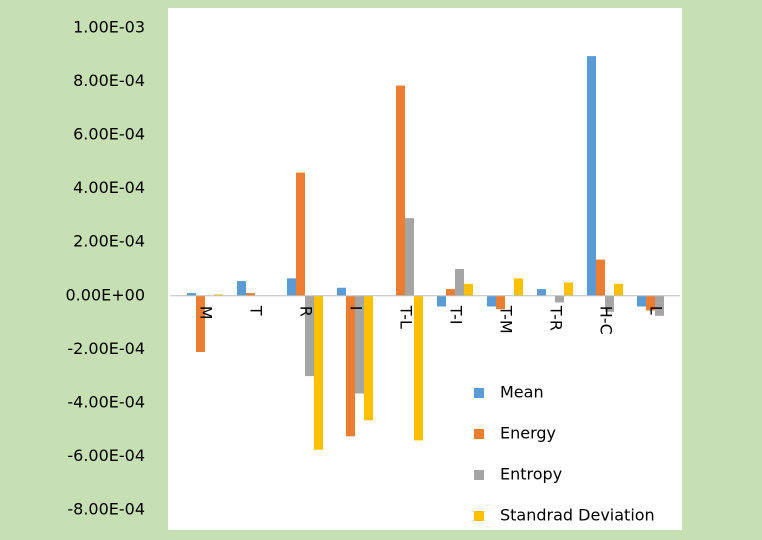  Describe the element at coordinates (528, 433) in the screenshot. I see `legend-label: Energy` at that location.